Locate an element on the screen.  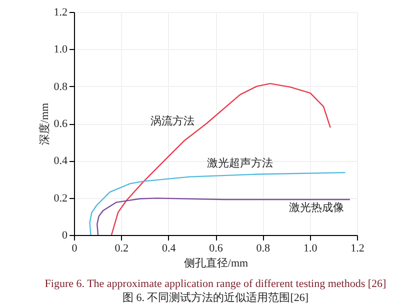
x-tick-label: 1.0 is located at coordinates (310, 248).